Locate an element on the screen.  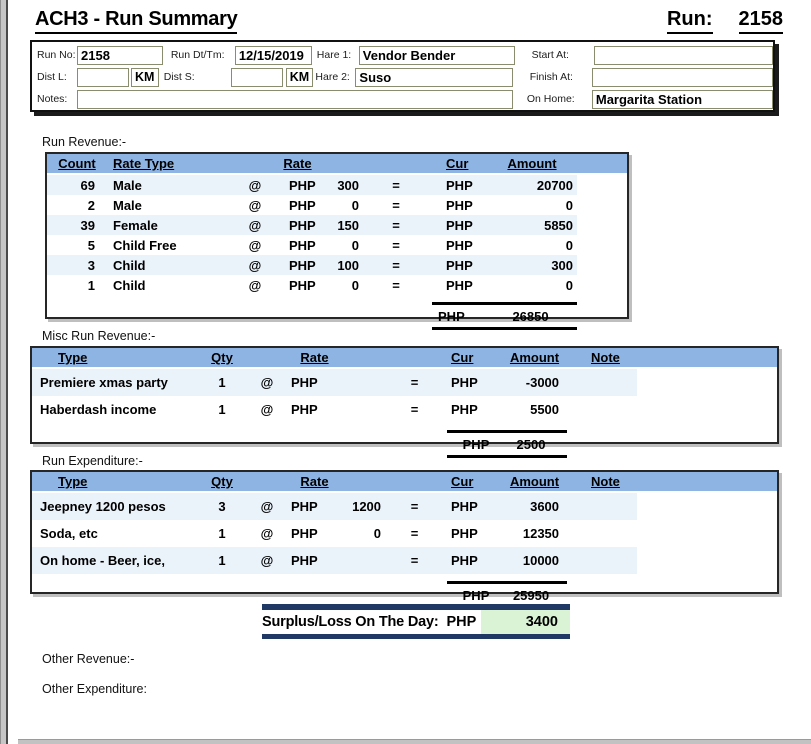
table-row: 69 Male @ PHP 300 = PHP 20700 is located at coordinates (337, 184).